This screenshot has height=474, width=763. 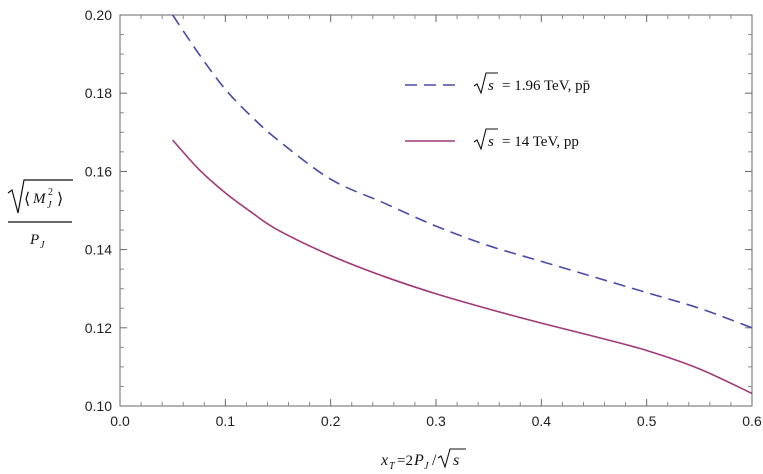 I want to click on x-axis-title: x T =2 P J / s, so click(x=423, y=460).